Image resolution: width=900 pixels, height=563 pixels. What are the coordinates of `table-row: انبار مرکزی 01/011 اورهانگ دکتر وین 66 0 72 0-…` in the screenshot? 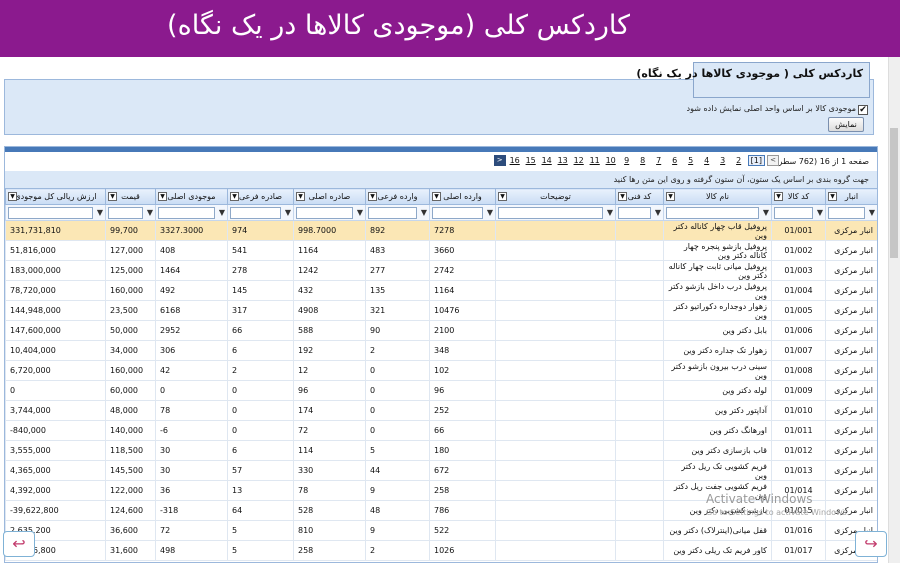 It's located at (441, 430).